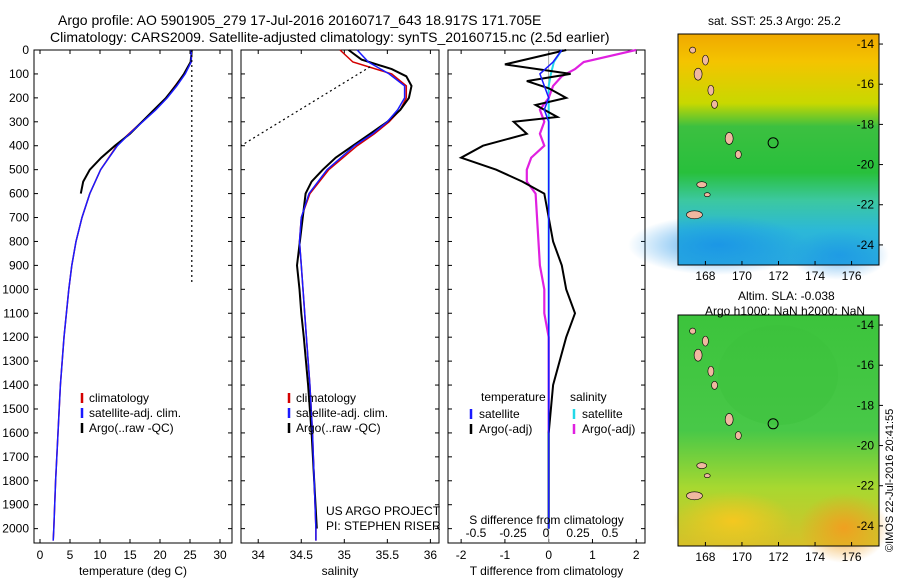  I want to click on x-tick-label: 174, so click(815, 557).